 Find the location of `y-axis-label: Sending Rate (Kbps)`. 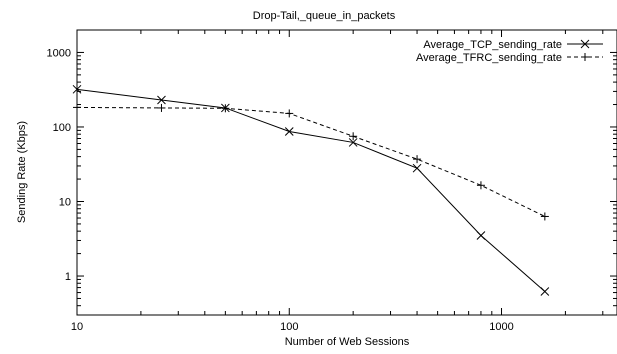

y-axis-label: Sending Rate (Kbps) is located at coordinates (22, 172).